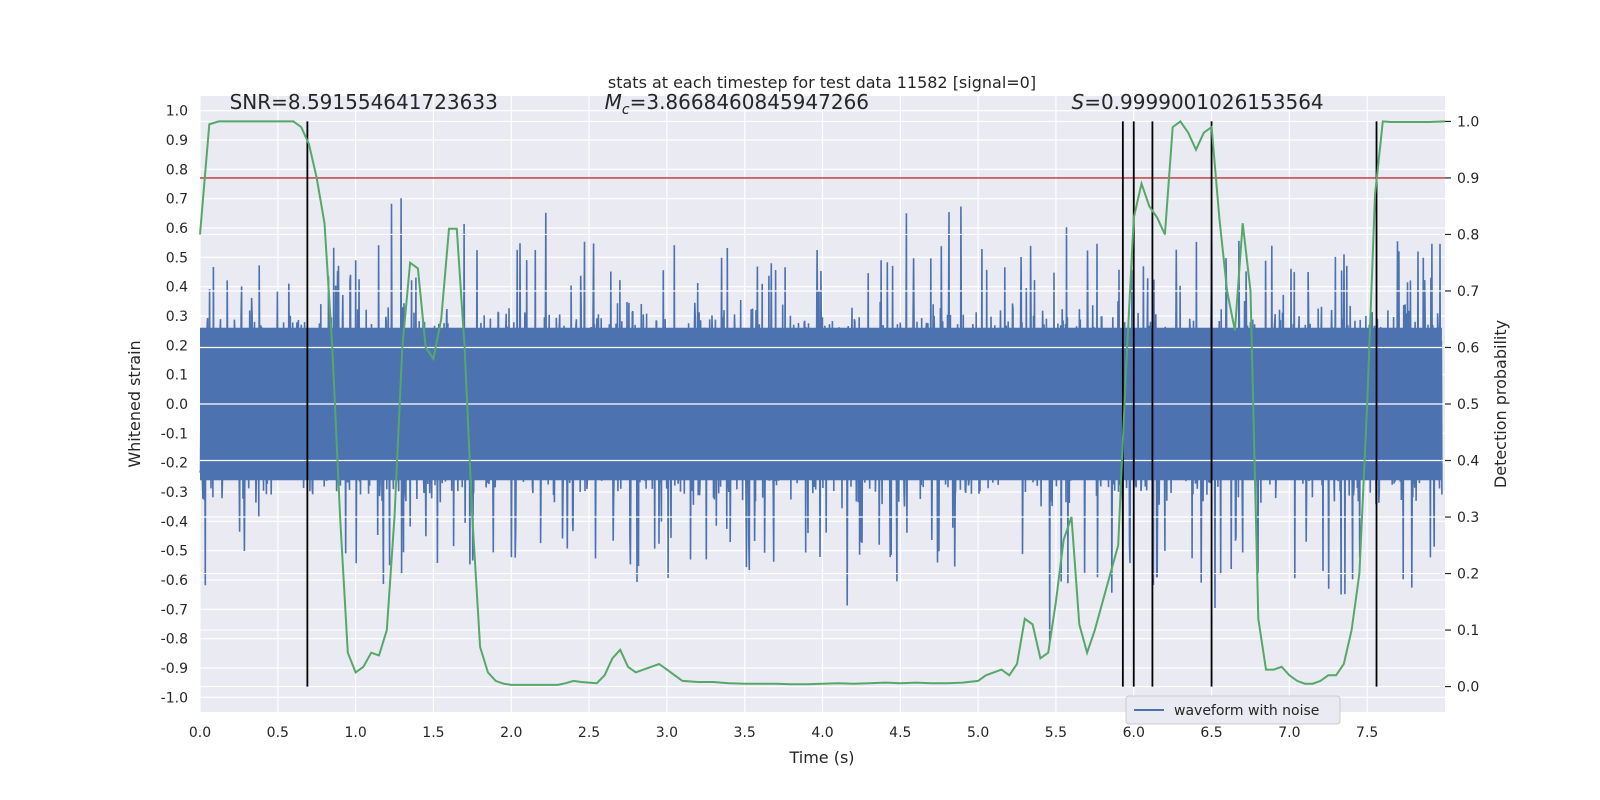 This screenshot has height=800, width=1600. What do you see at coordinates (1468, 179) in the screenshot?
I see `y2-tick-label: 0.9` at bounding box center [1468, 179].